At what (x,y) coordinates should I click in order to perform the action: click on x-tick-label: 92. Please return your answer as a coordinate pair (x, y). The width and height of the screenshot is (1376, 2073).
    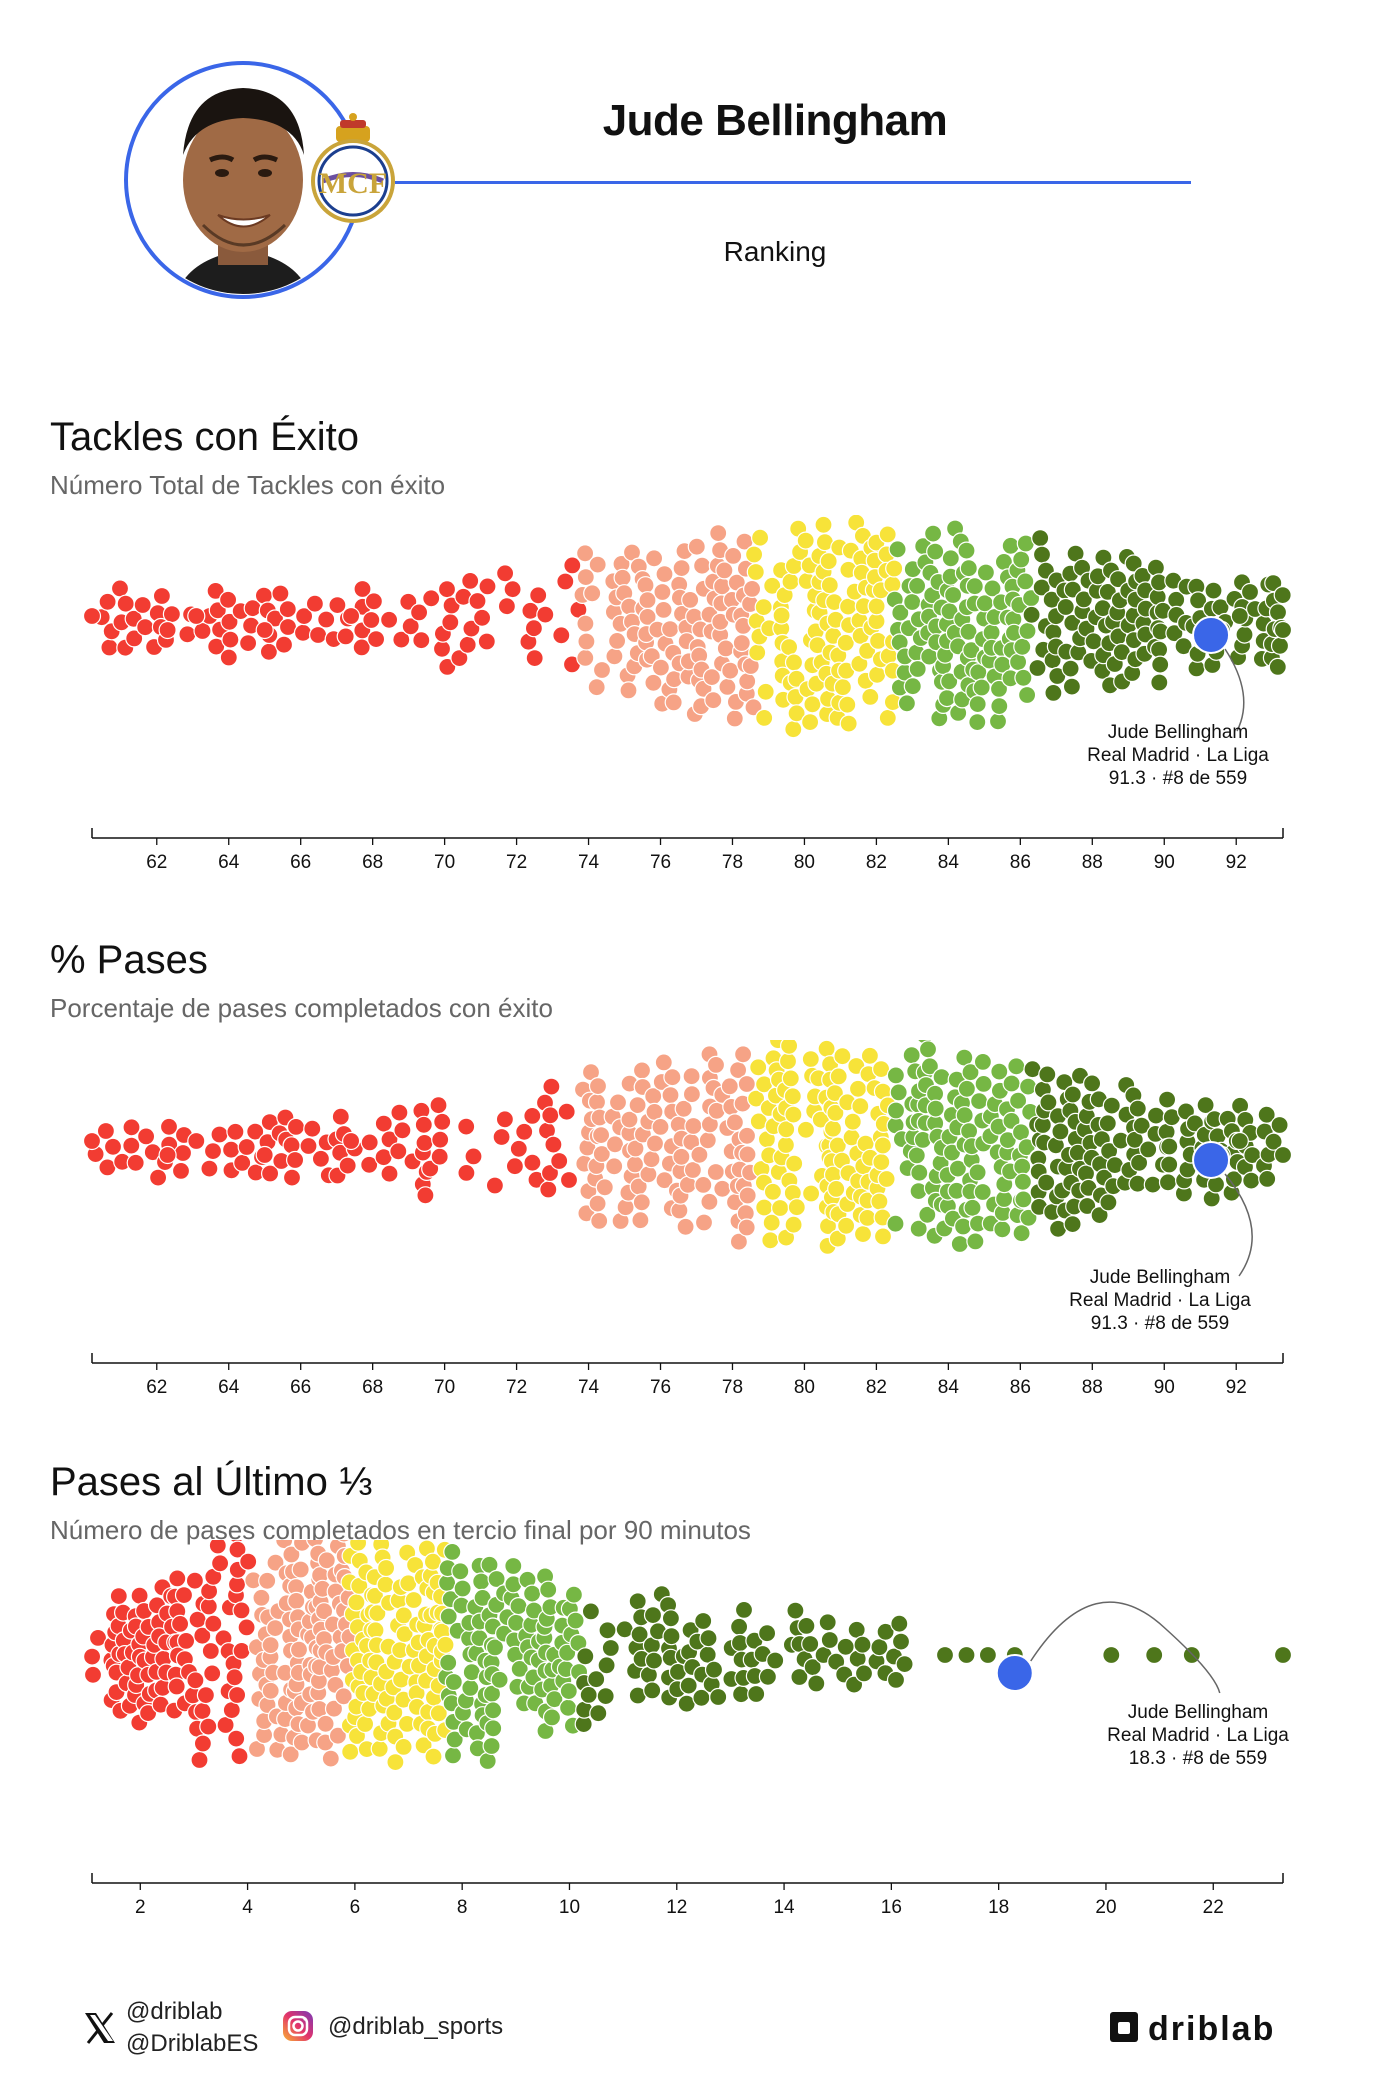
    Looking at the image, I should click on (1236, 1387).